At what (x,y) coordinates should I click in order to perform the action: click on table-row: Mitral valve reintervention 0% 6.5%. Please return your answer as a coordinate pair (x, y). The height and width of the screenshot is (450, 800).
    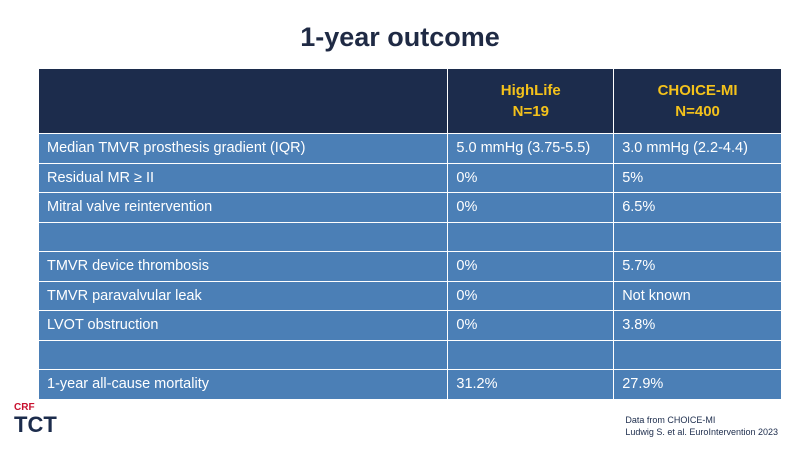
    Looking at the image, I should click on (409, 207).